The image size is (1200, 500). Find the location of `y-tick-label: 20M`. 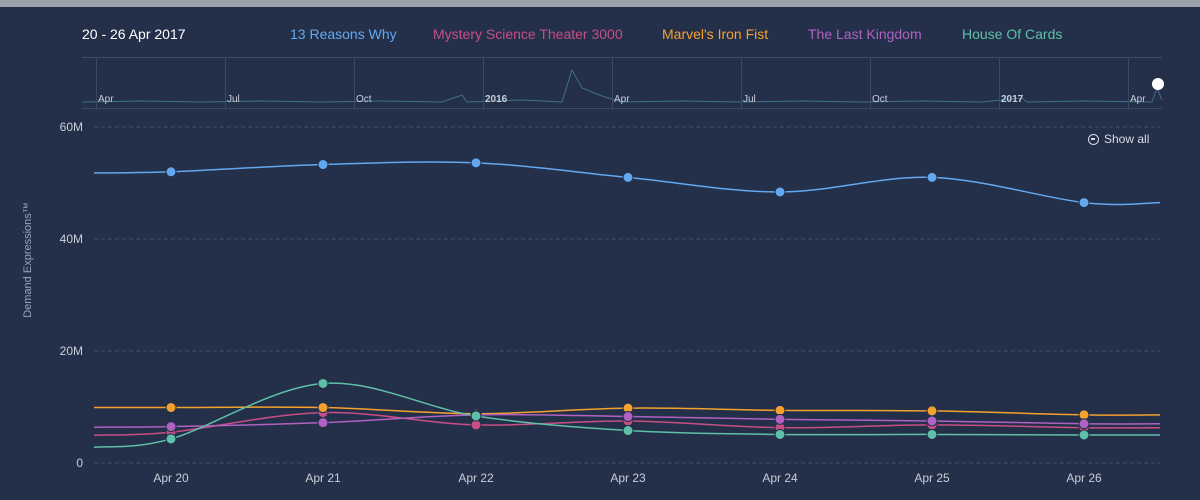

y-tick-label: 20M is located at coordinates (71, 351).